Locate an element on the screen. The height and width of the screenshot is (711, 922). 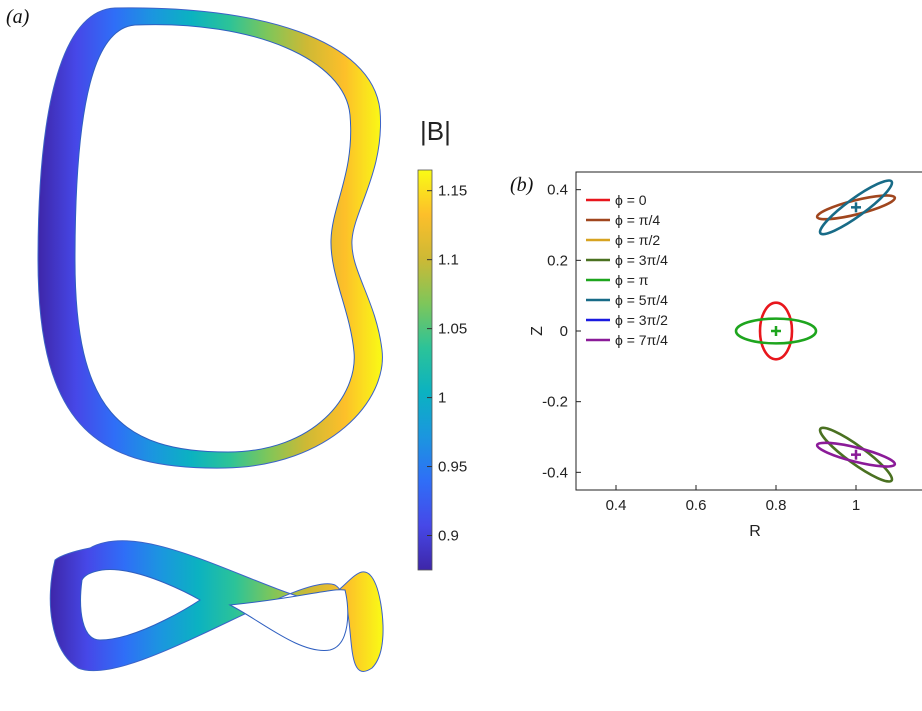
center-markers is located at coordinates (816, 331).